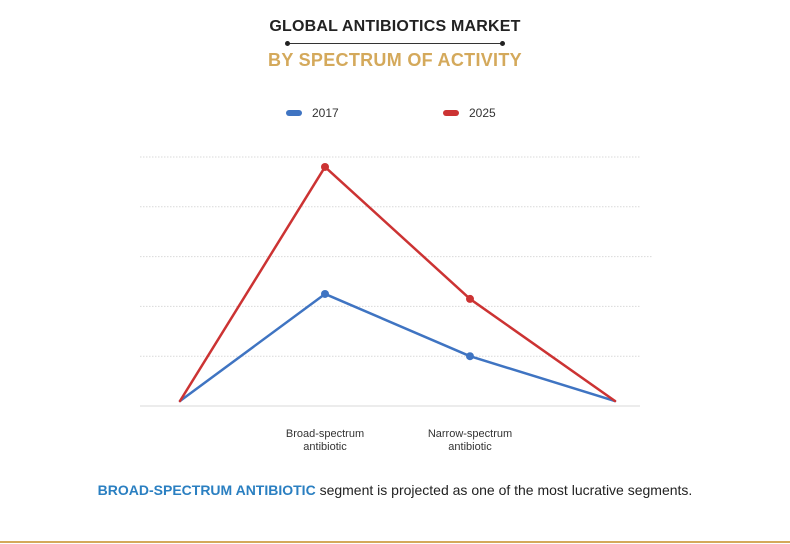 This screenshot has height=544, width=790. Describe the element at coordinates (397, 347) in the screenshot. I see `series-line-2017` at that location.